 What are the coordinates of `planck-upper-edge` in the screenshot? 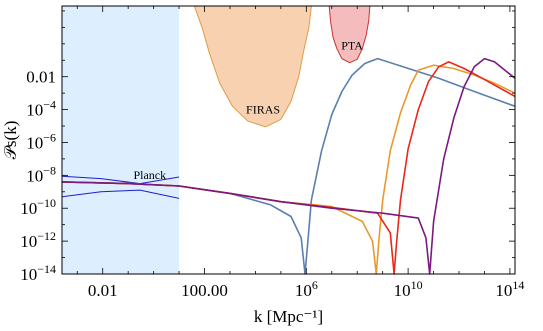 It's located at (120, 180).